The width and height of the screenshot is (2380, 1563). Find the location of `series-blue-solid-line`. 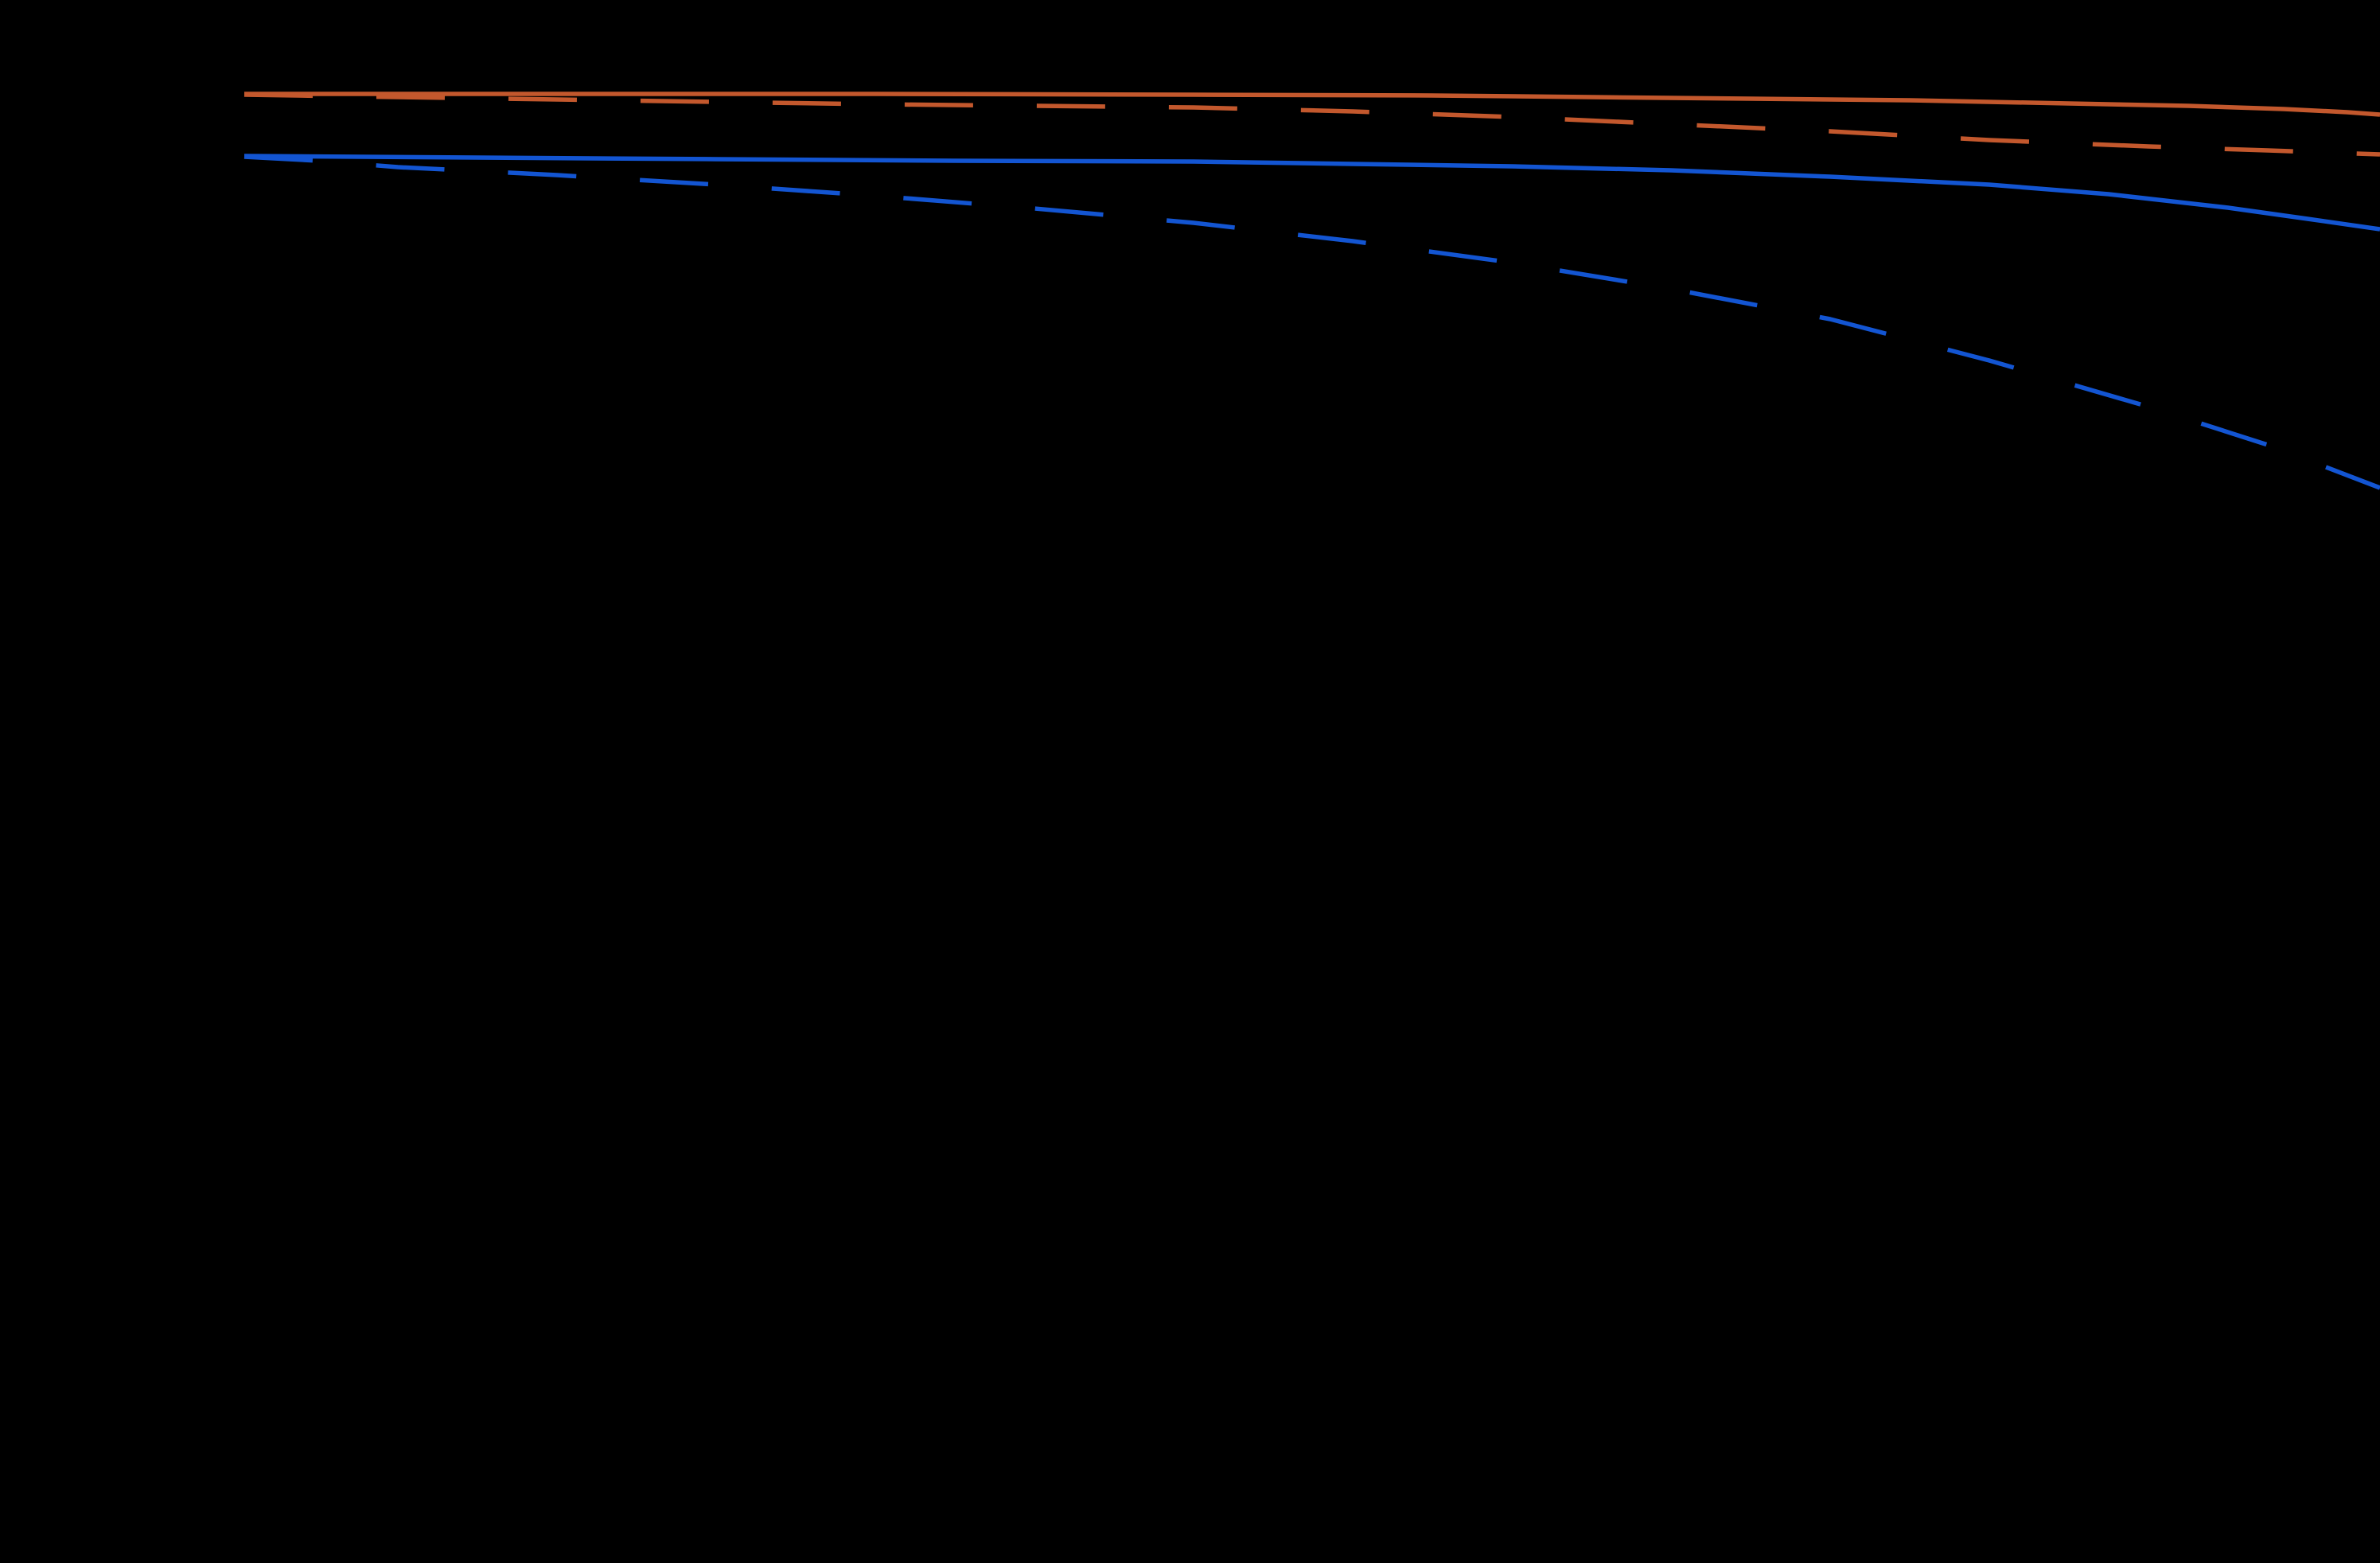

series-blue-solid-line is located at coordinates (1311, 193).